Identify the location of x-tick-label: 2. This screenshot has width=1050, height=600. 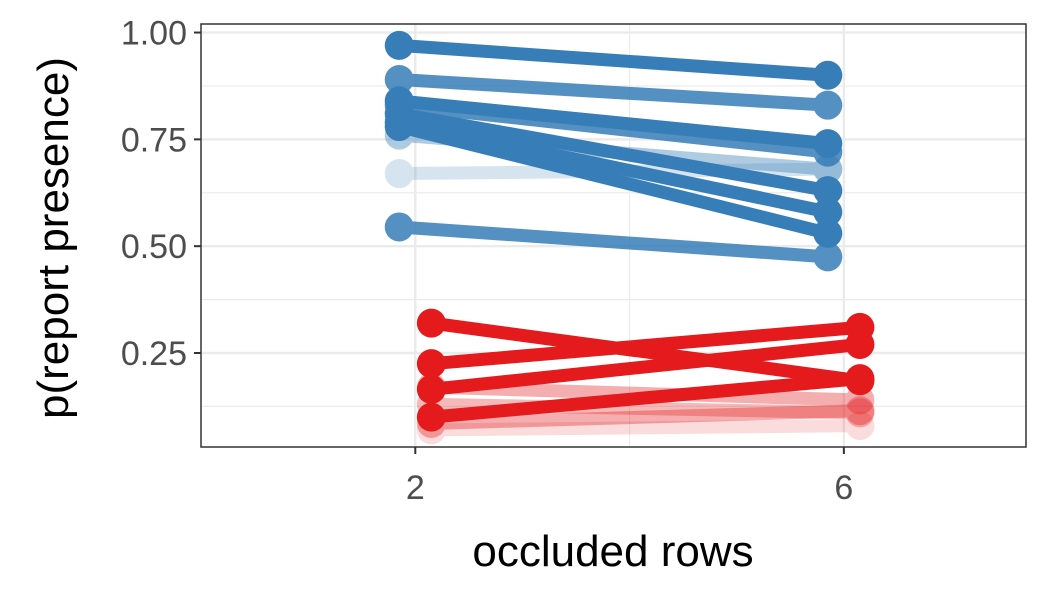
(415, 488).